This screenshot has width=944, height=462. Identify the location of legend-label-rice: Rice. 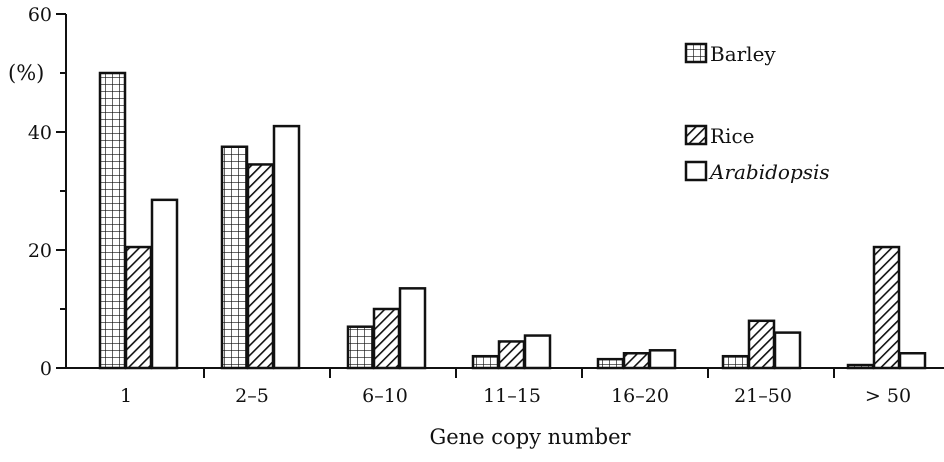
(732, 136).